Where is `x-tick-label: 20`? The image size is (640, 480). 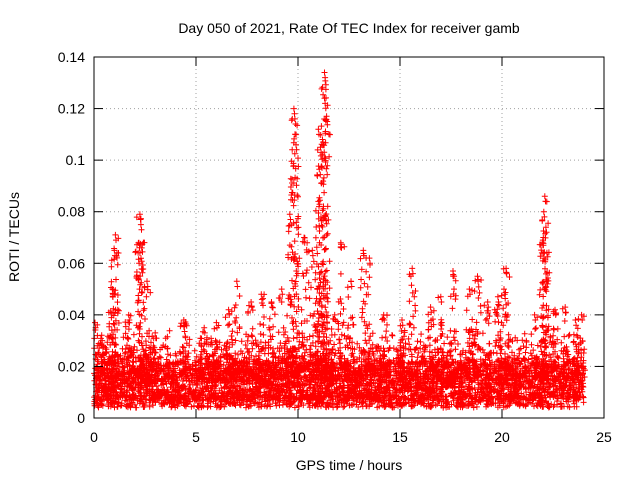
x-tick-label: 20 is located at coordinates (502, 437).